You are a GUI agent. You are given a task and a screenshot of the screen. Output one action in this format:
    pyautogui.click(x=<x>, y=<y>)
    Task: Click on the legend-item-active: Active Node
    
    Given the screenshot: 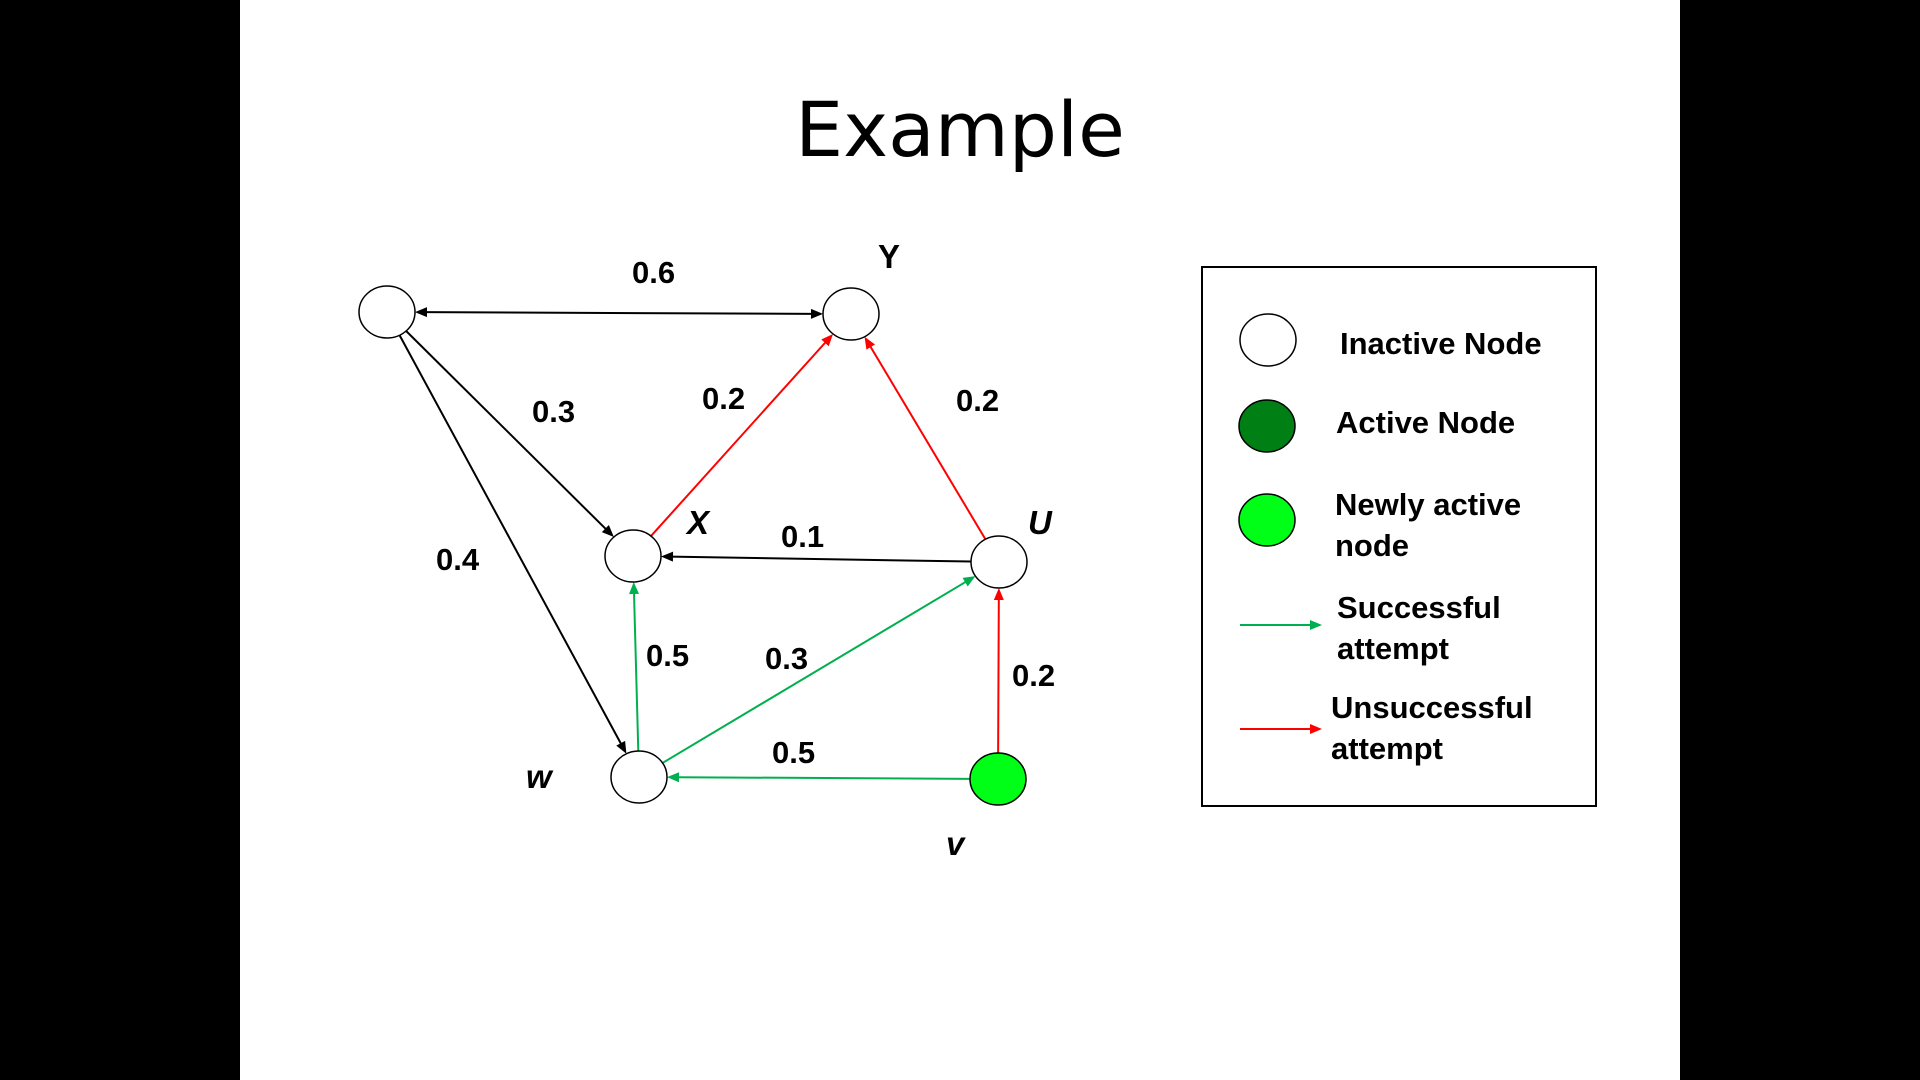 What is the action you would take?
    pyautogui.click(x=1376, y=426)
    